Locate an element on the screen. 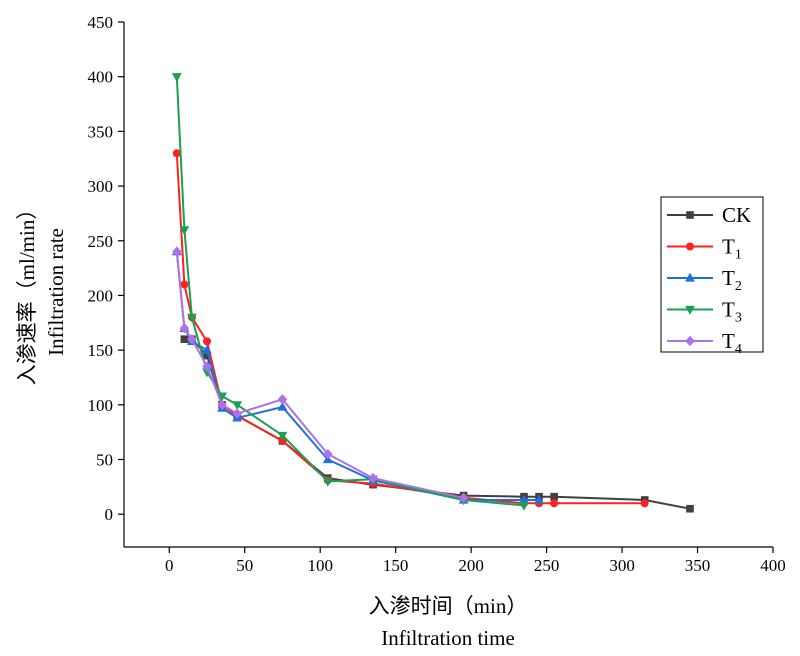  legend-item: T4 is located at coordinates (704, 343).